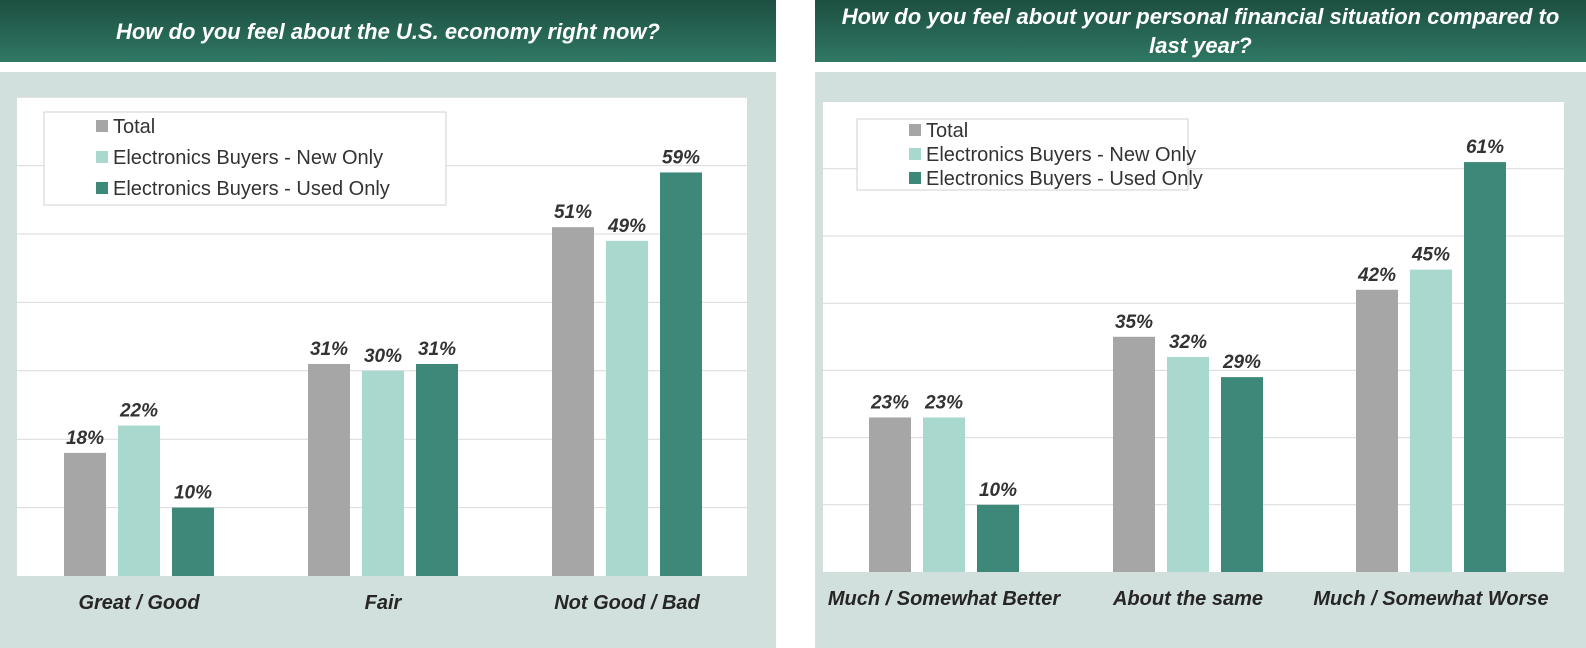 This screenshot has height=648, width=1586. I want to click on data-label: 22%, so click(138, 411).